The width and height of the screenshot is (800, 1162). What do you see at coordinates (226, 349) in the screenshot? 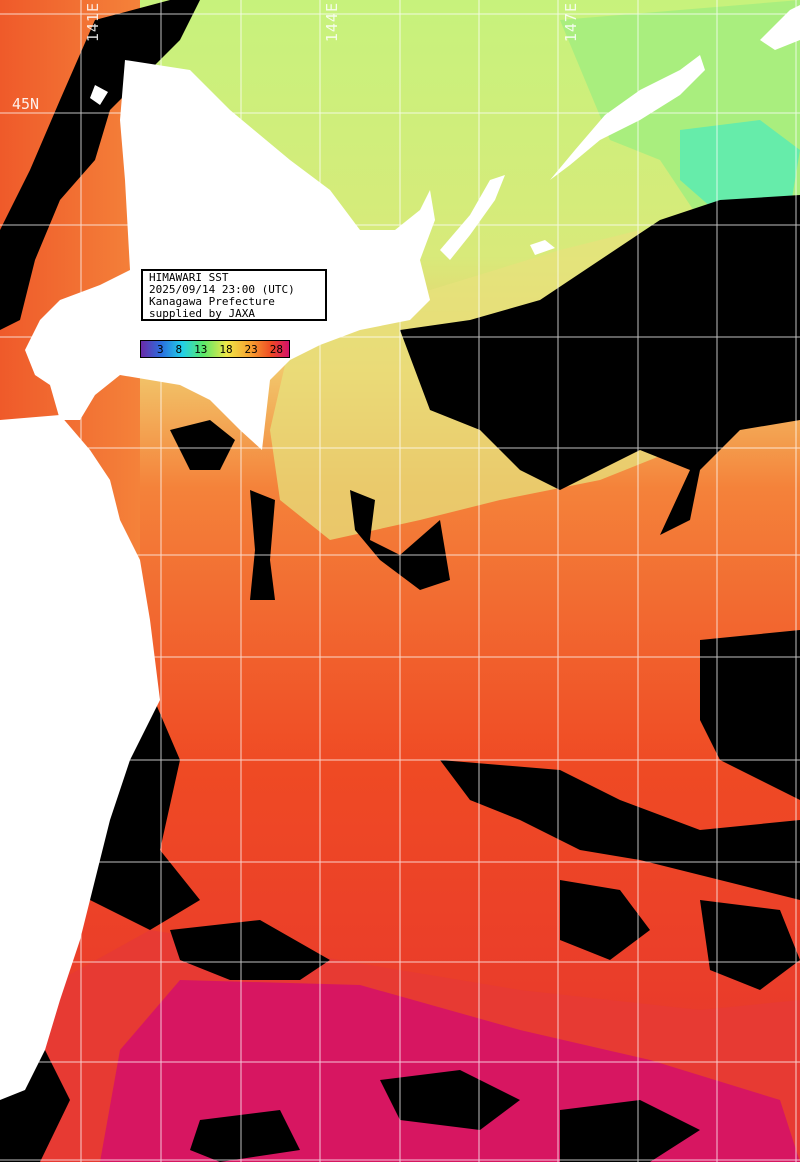
I see `colorbar-tick: 18` at bounding box center [226, 349].